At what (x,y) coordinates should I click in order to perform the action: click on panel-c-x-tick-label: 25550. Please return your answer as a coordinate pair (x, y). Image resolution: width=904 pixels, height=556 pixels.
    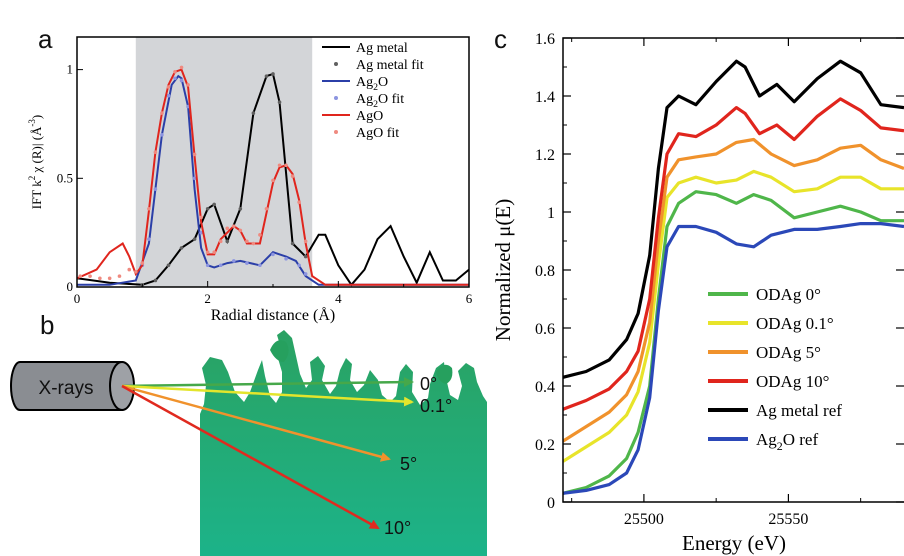
    Looking at the image, I should click on (788, 519).